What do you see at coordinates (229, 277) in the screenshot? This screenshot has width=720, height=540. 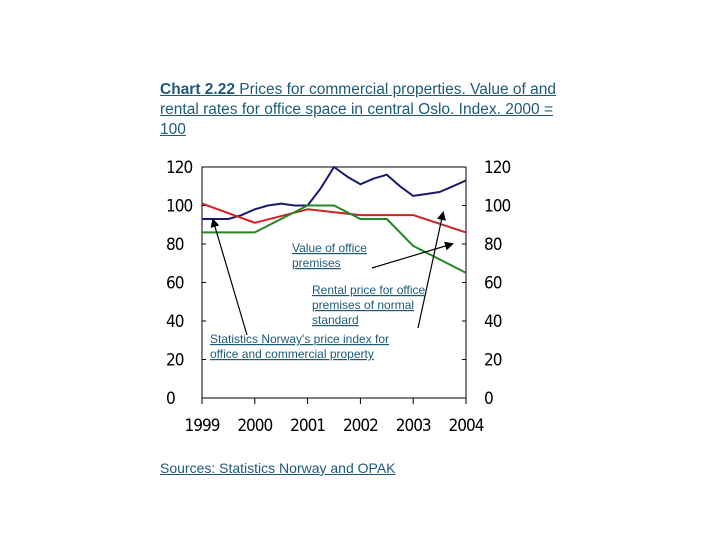 I see `annotation-arrow-price-index` at bounding box center [229, 277].